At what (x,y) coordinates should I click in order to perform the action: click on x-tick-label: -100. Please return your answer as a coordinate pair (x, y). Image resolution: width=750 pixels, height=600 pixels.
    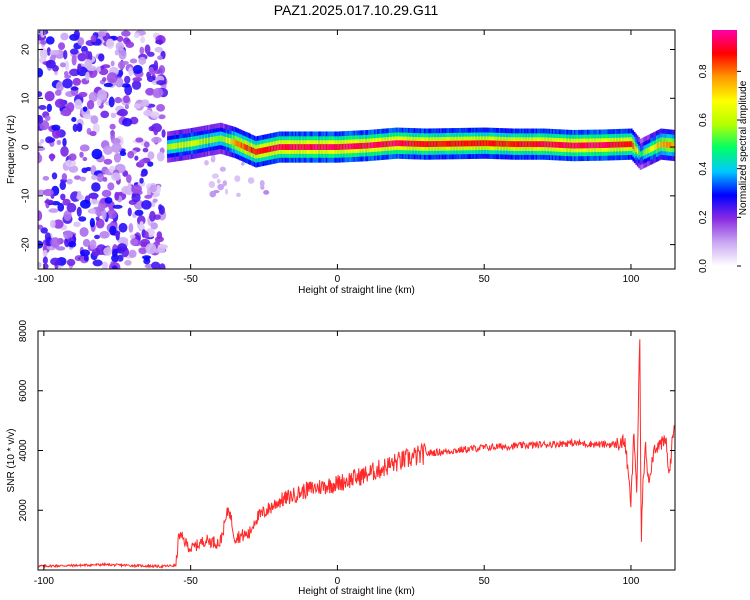
    Looking at the image, I should click on (44, 581).